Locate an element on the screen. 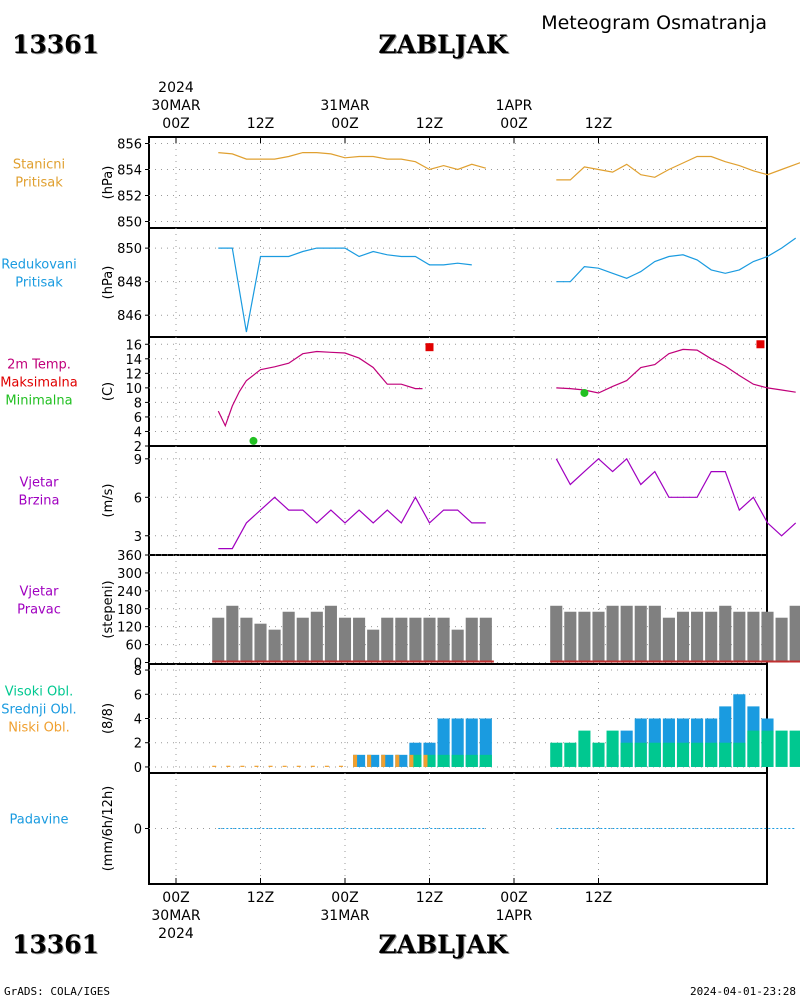  ytick-label-temperature-0: 2 is located at coordinates (138, 447).